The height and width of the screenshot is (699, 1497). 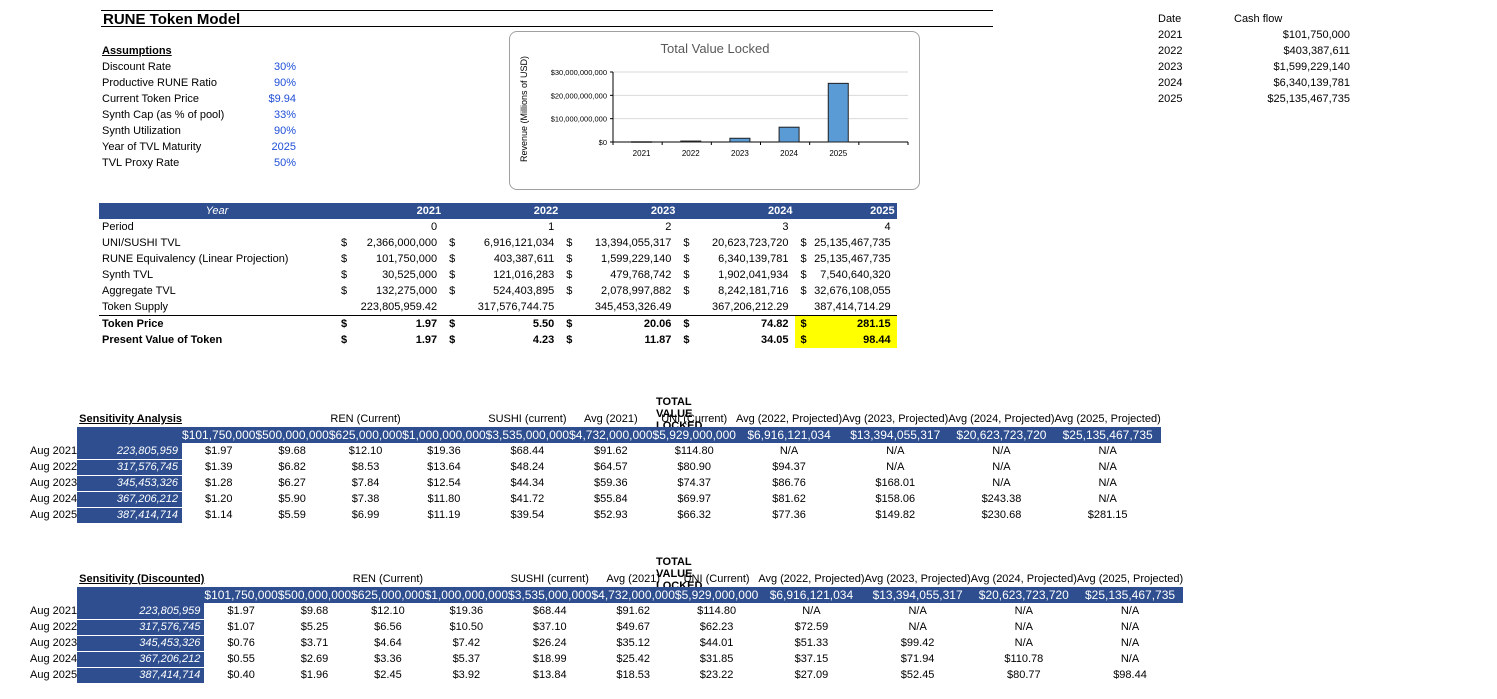 What do you see at coordinates (1311, 83) in the screenshot?
I see `cashflow-value: $6,340,139,781` at bounding box center [1311, 83].